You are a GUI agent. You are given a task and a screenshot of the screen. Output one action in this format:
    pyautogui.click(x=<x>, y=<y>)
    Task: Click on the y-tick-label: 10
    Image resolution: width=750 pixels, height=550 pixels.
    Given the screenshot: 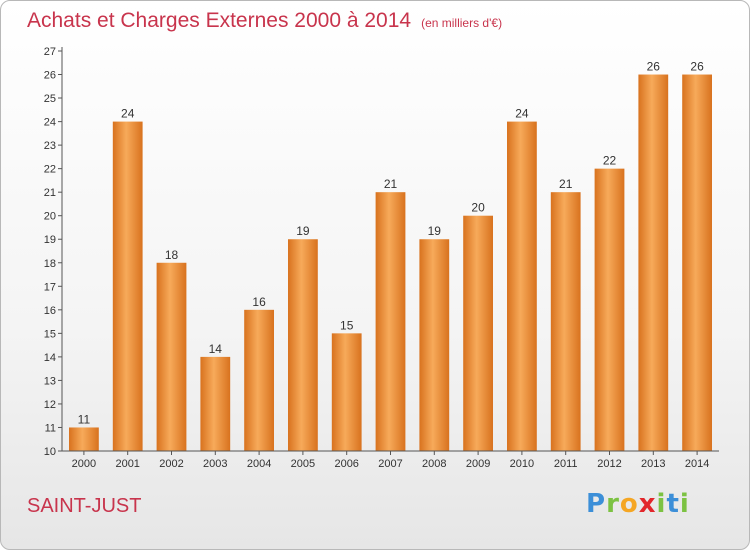 What is the action you would take?
    pyautogui.click(x=50, y=452)
    